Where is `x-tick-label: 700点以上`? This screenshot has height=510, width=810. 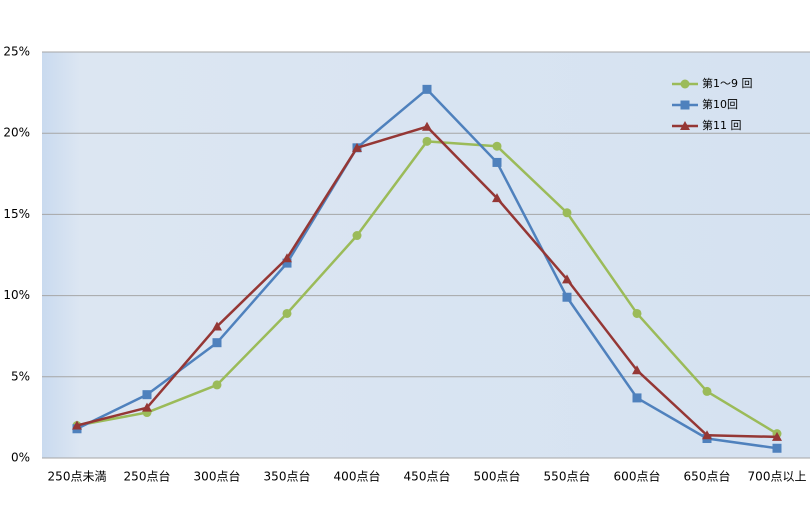 x-tick-label: 700点以上 is located at coordinates (777, 477).